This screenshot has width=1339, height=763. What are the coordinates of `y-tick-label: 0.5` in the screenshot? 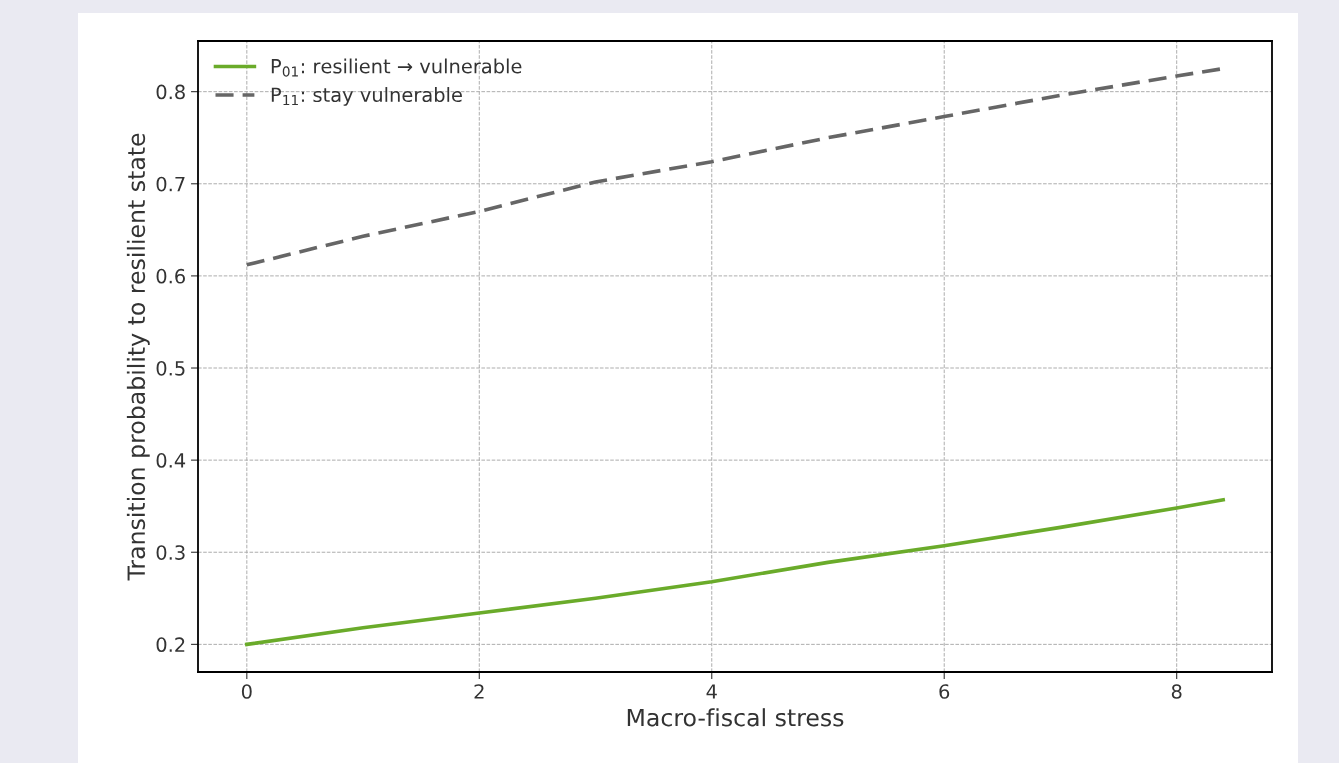 It's located at (170, 368).